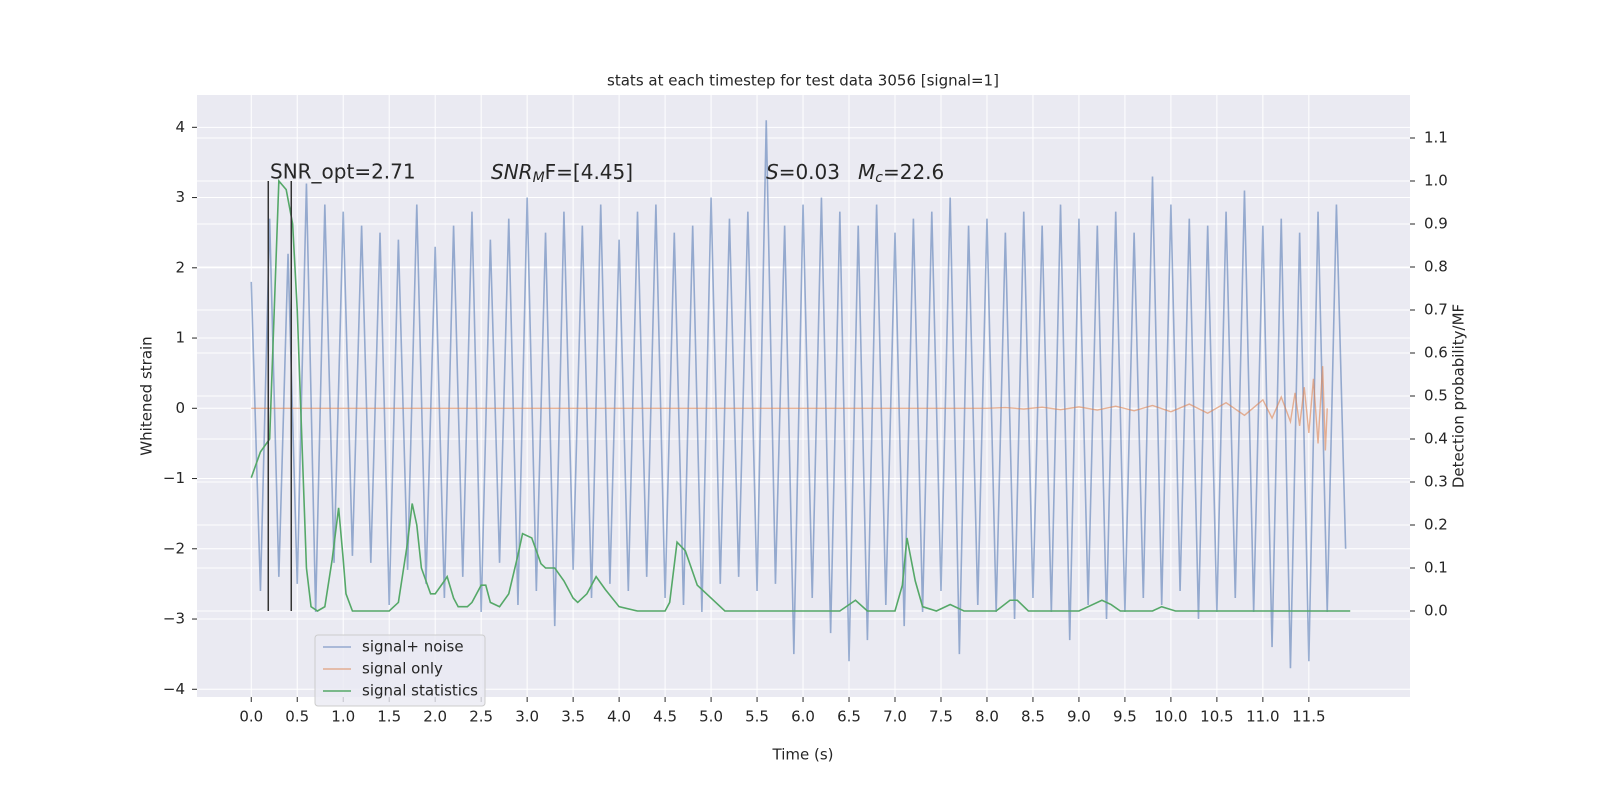 The height and width of the screenshot is (800, 1600). What do you see at coordinates (589, 172) in the screenshot?
I see `annotation-tail: F=[4.45]` at bounding box center [589, 172].